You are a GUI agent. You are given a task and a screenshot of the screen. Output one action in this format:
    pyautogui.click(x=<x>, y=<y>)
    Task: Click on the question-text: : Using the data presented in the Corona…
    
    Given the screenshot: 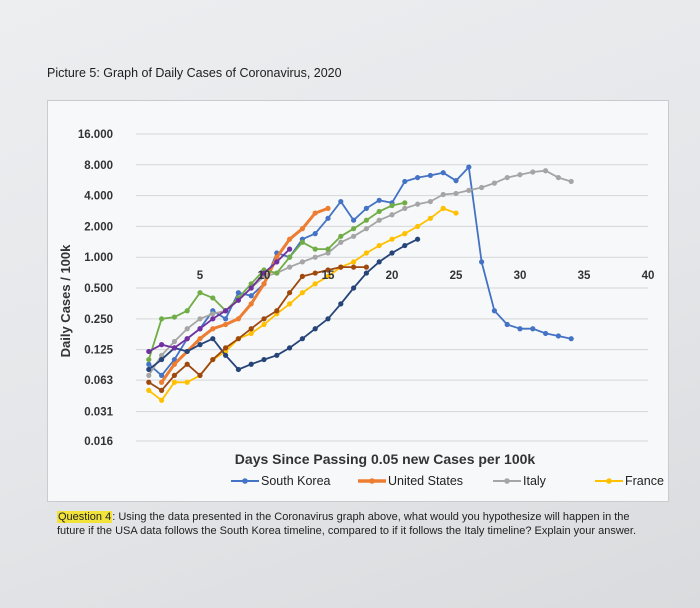 What is the action you would take?
    pyautogui.click(x=347, y=524)
    